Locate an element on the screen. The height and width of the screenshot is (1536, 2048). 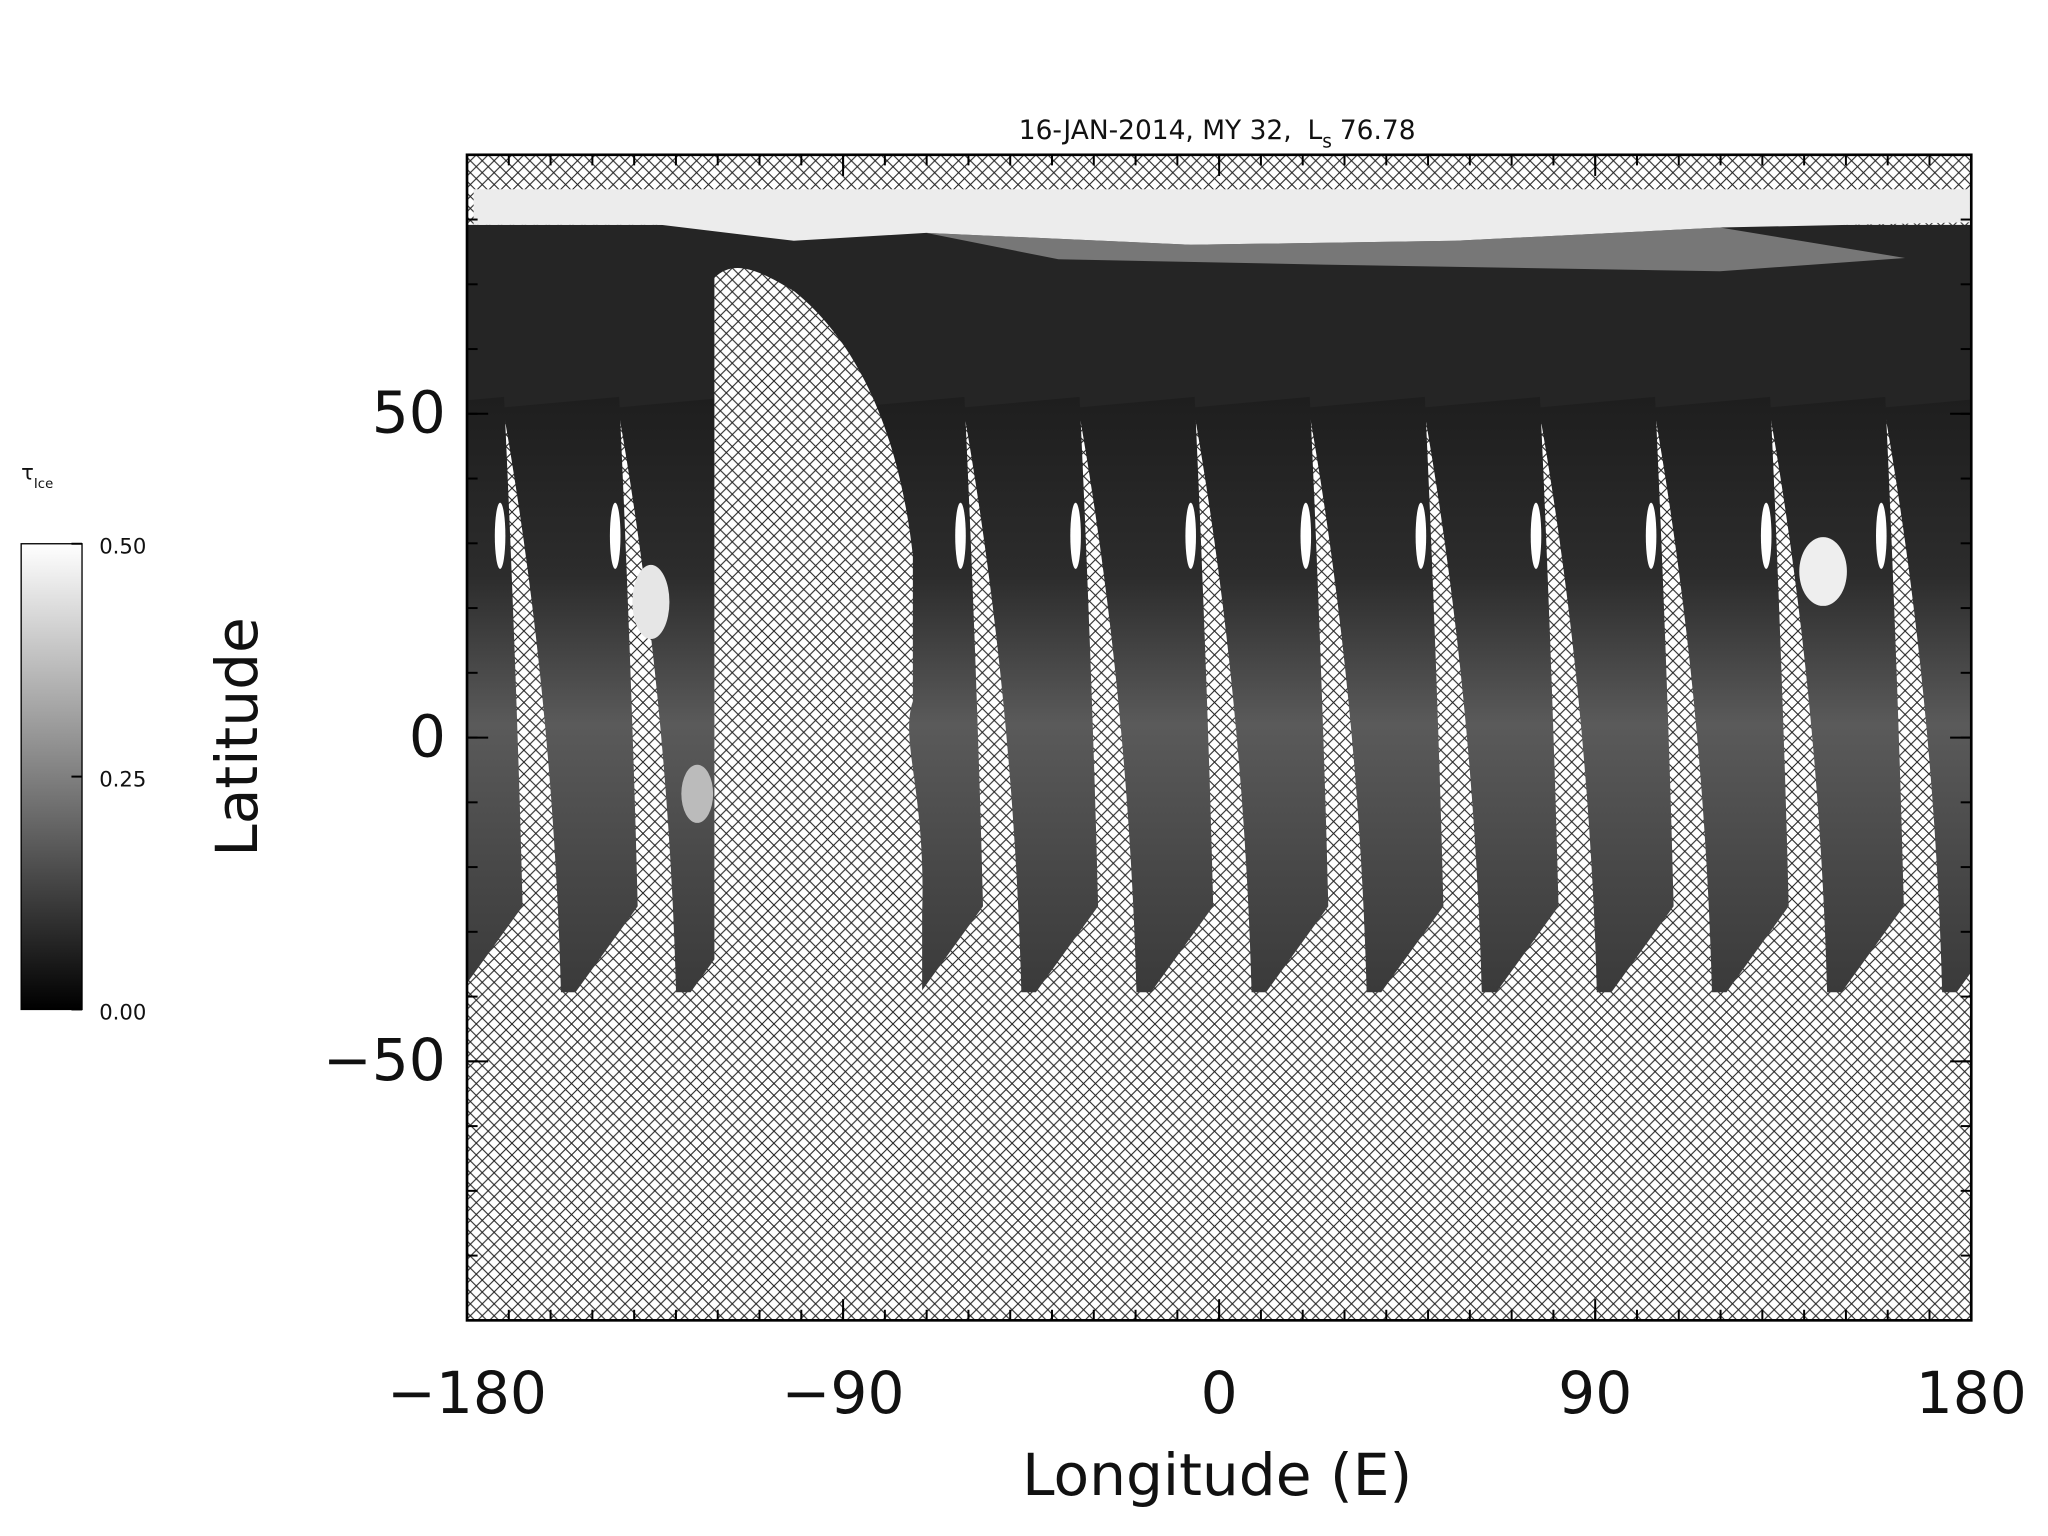
x-tick-label: 180 is located at coordinates (1971, 1393).